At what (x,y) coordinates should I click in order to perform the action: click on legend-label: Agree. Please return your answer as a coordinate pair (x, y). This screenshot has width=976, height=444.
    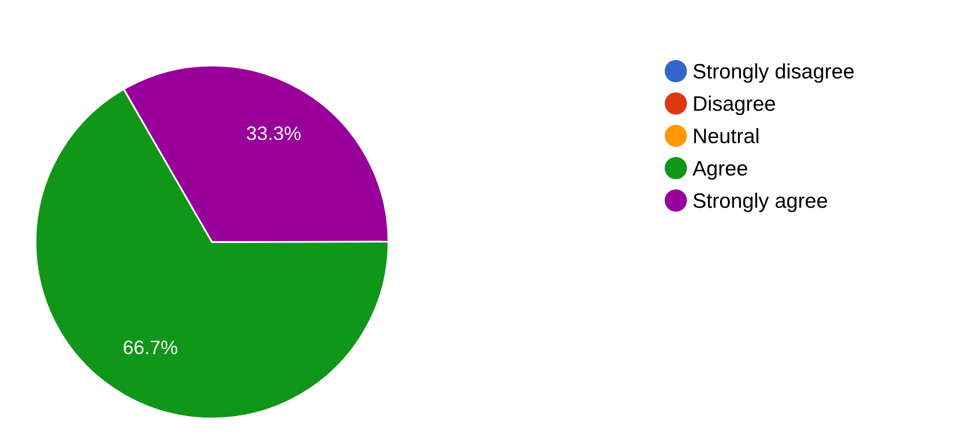
    Looking at the image, I should click on (720, 170).